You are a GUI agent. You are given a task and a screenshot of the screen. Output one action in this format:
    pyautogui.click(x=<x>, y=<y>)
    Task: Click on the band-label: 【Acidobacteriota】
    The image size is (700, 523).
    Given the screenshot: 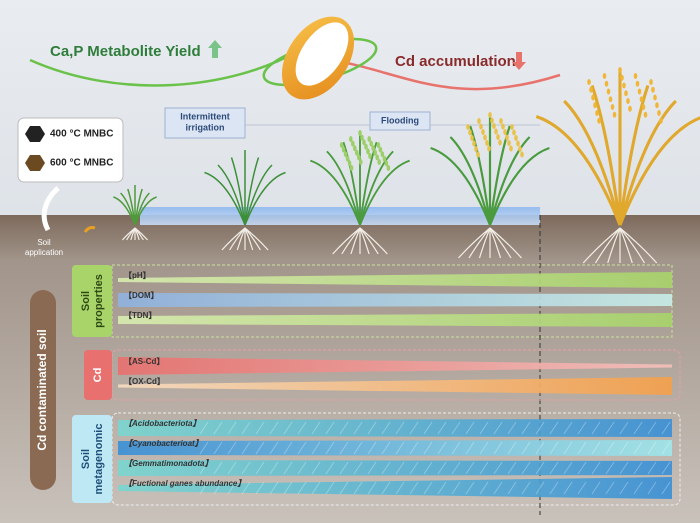 What is the action you would take?
    pyautogui.click(x=162, y=423)
    